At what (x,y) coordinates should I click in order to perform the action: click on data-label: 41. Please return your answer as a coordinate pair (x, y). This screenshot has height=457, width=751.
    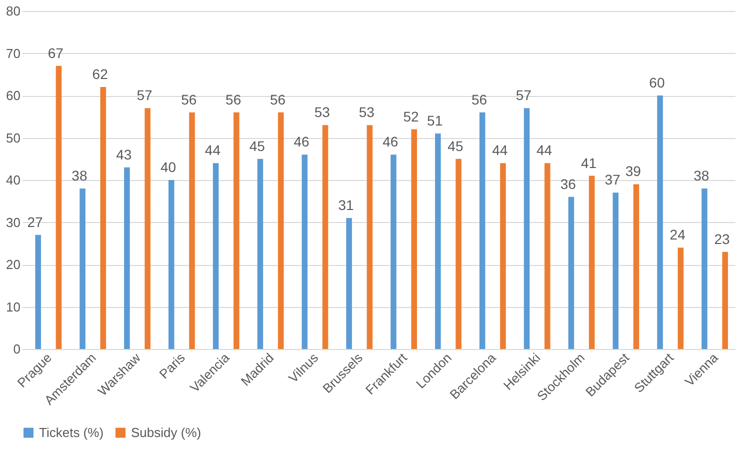
    Looking at the image, I should click on (588, 162).